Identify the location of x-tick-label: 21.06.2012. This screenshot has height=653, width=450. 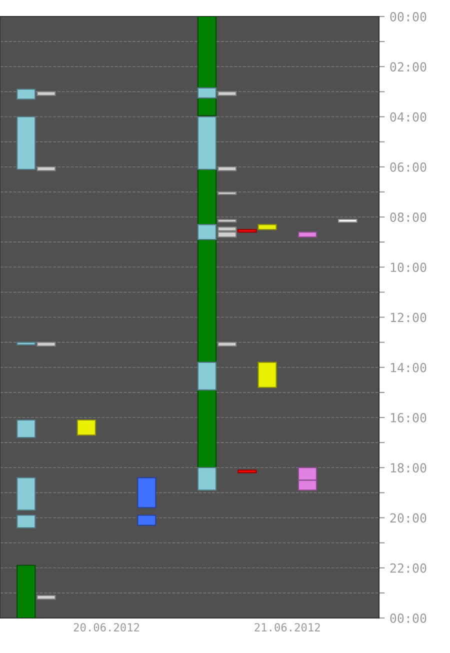
(287, 627).